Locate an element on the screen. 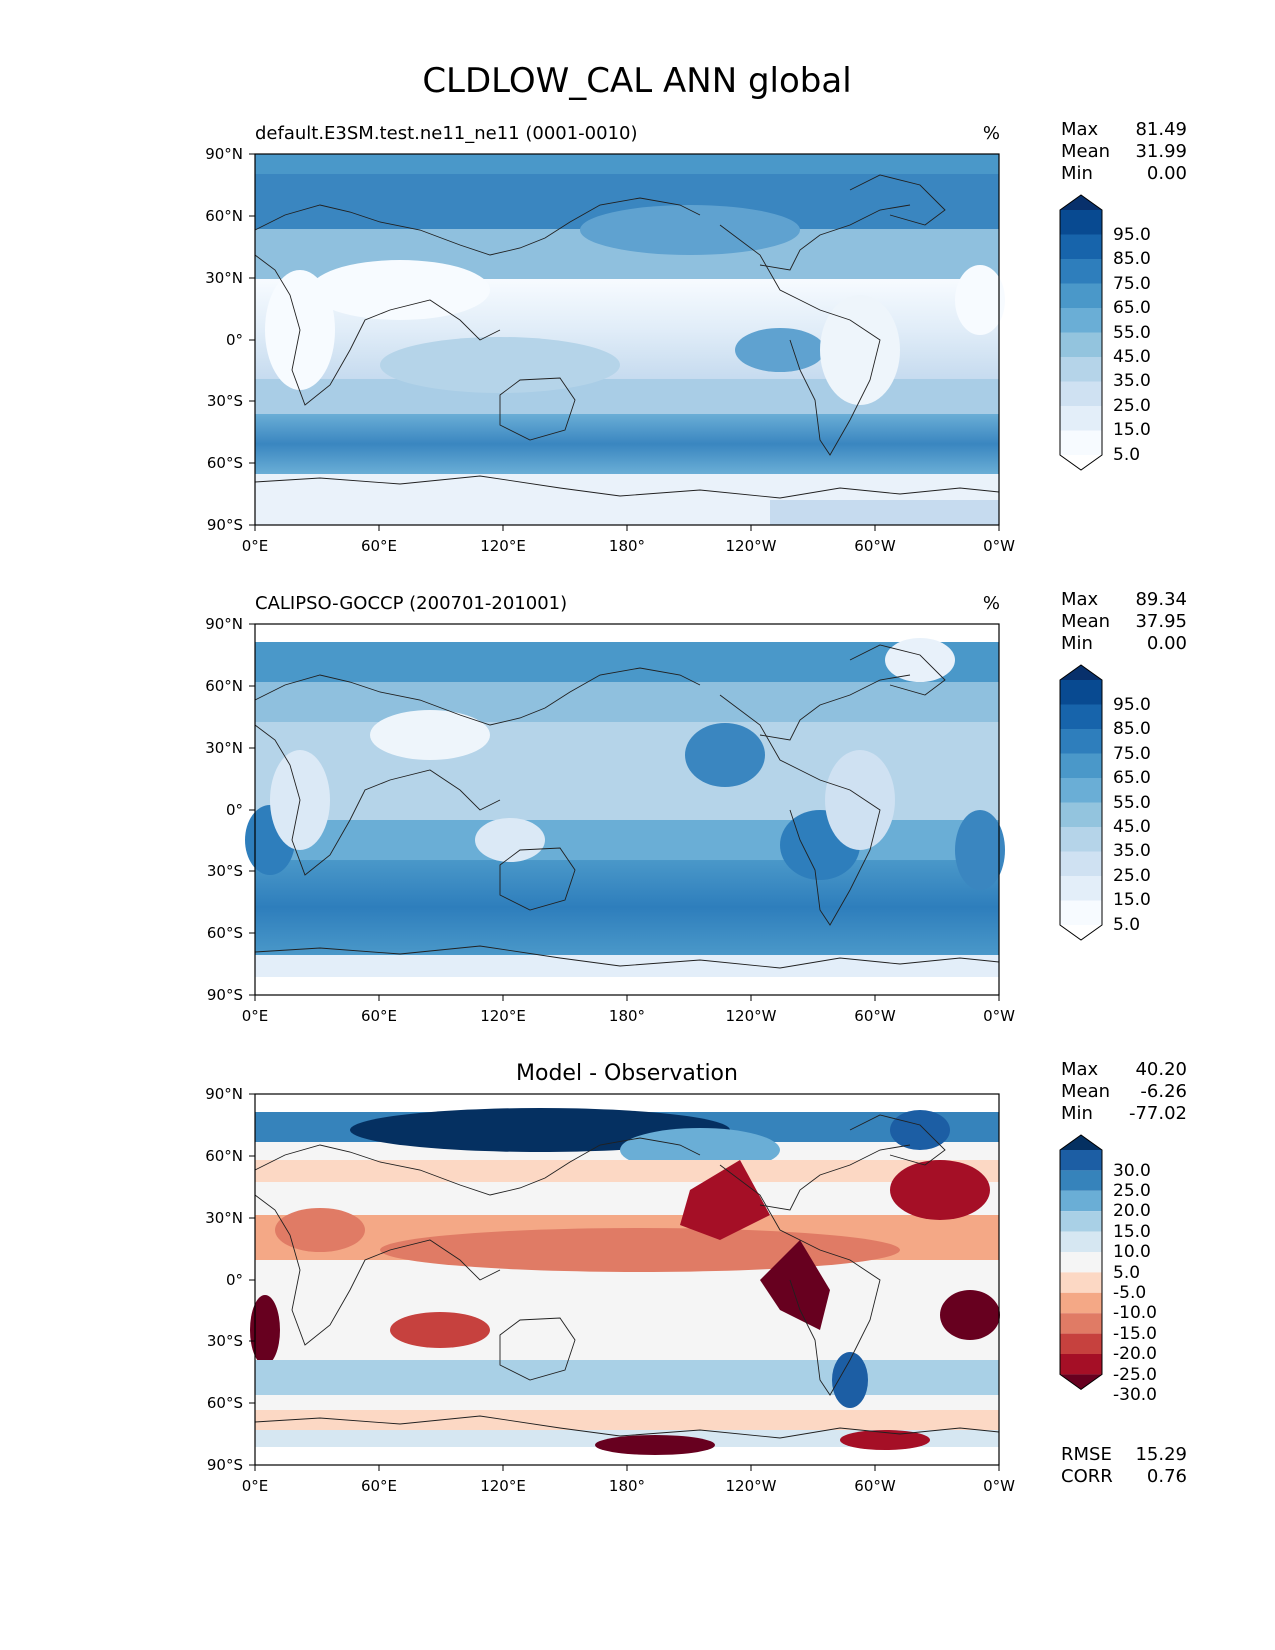  diff-anomaly-southeast-pacific is located at coordinates (795, 1285).